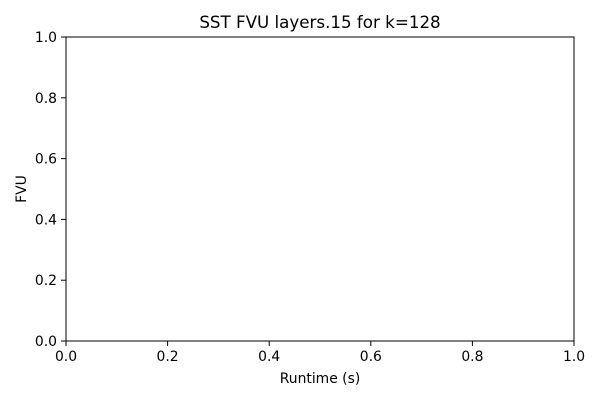 The width and height of the screenshot is (600, 404). Describe the element at coordinates (574, 357) in the screenshot. I see `x-tick-label: 1.0` at that location.